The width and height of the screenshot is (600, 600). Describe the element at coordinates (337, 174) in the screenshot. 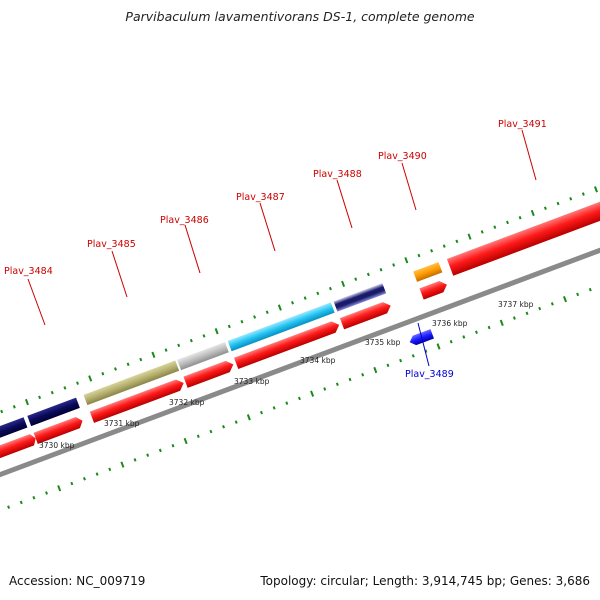

I see `gene-label-3488: Plav_3488` at that location.